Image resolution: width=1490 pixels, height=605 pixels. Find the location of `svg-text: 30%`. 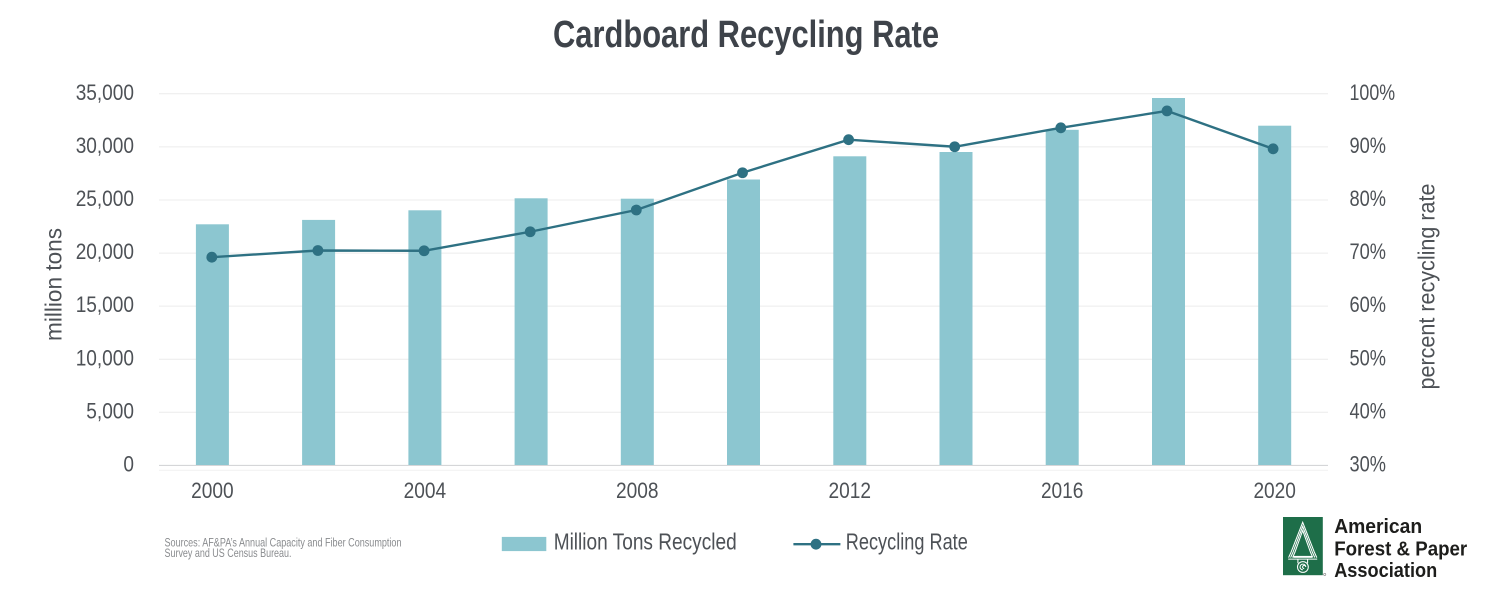

svg-text: 30% is located at coordinates (1368, 464).